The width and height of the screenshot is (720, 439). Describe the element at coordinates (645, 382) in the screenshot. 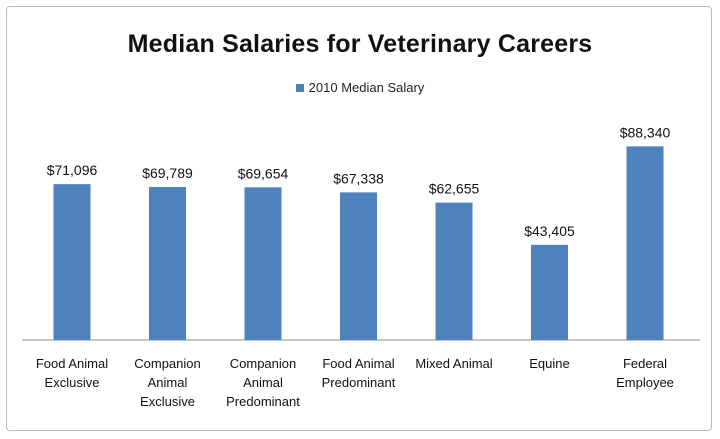

I see `category-label-line: Employee` at that location.